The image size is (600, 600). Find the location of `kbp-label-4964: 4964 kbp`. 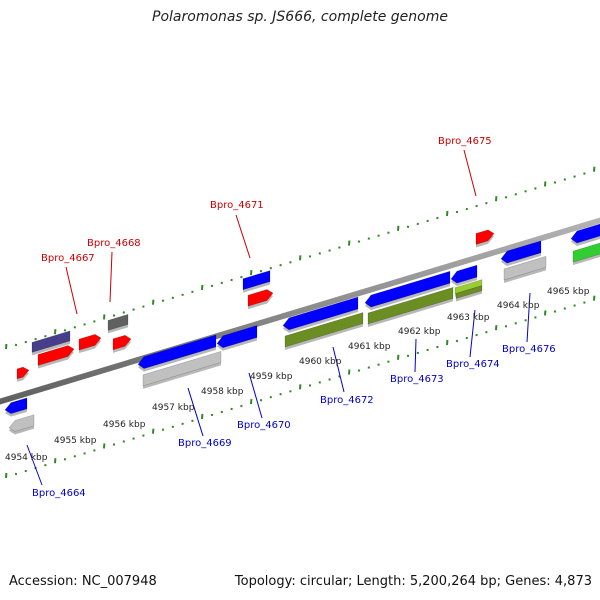

kbp-label-4964: 4964 kbp is located at coordinates (518, 306).